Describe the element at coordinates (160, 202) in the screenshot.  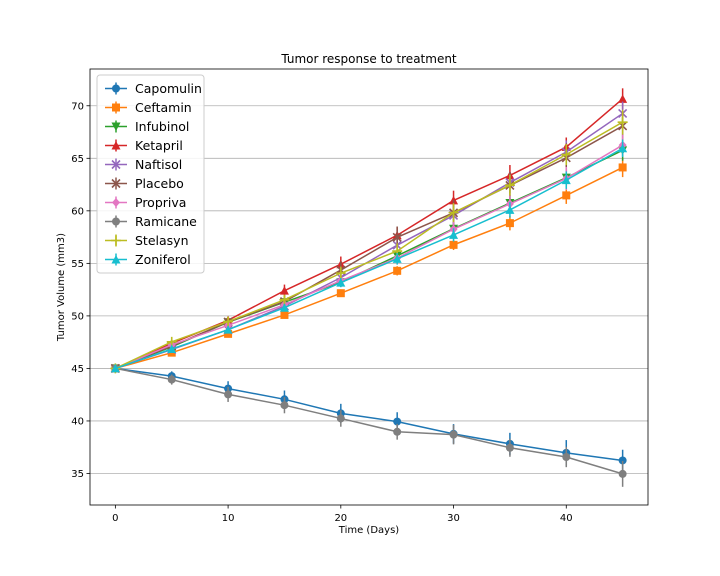
I see `legend-label: Propriva` at that location.